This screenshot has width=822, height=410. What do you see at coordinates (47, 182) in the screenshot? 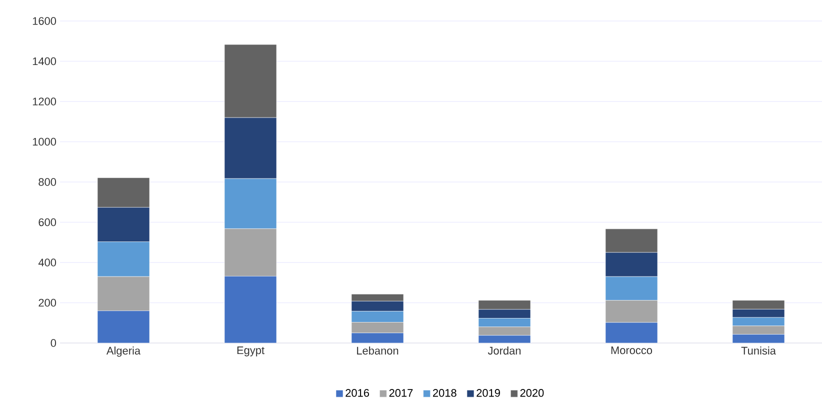
I see `y-tick-label: 800` at bounding box center [47, 182].